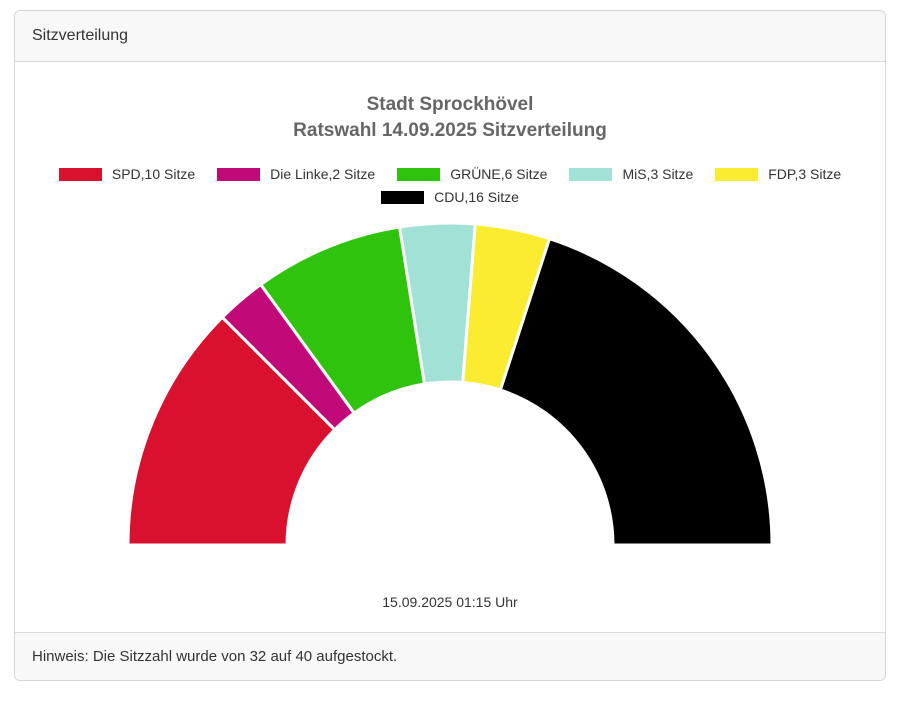 This screenshot has width=906, height=706. Describe the element at coordinates (499, 174) in the screenshot. I see `legend-label: GRÜNE,6 Sitze` at that location.